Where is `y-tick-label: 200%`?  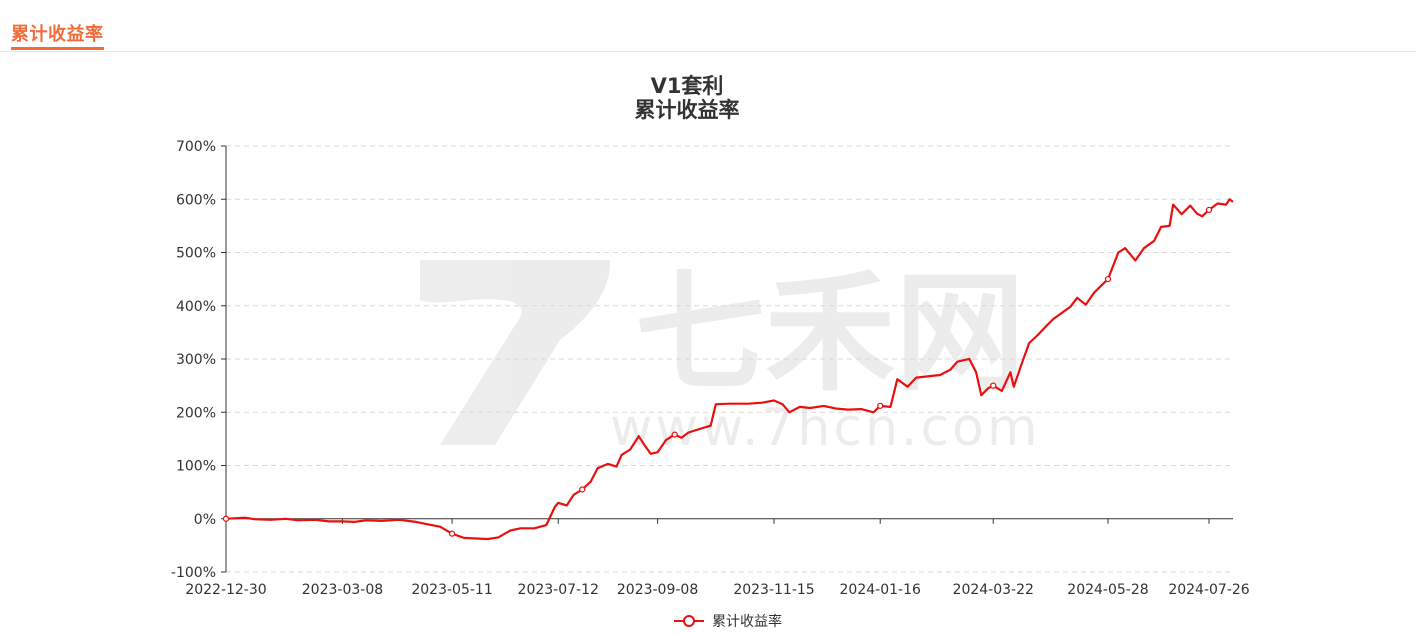
y-tick-label: 200% is located at coordinates (196, 413).